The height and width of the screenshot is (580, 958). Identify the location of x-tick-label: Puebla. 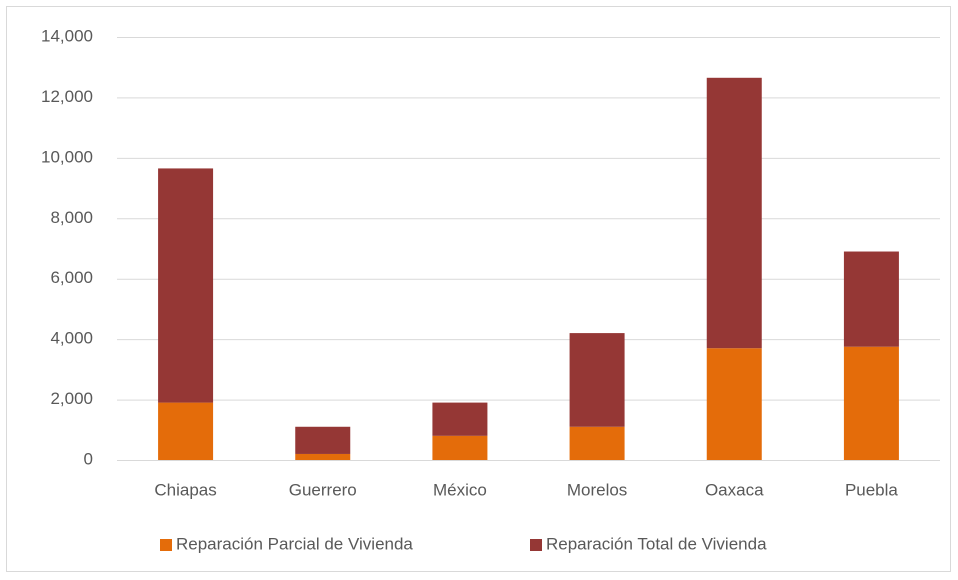
(871, 489).